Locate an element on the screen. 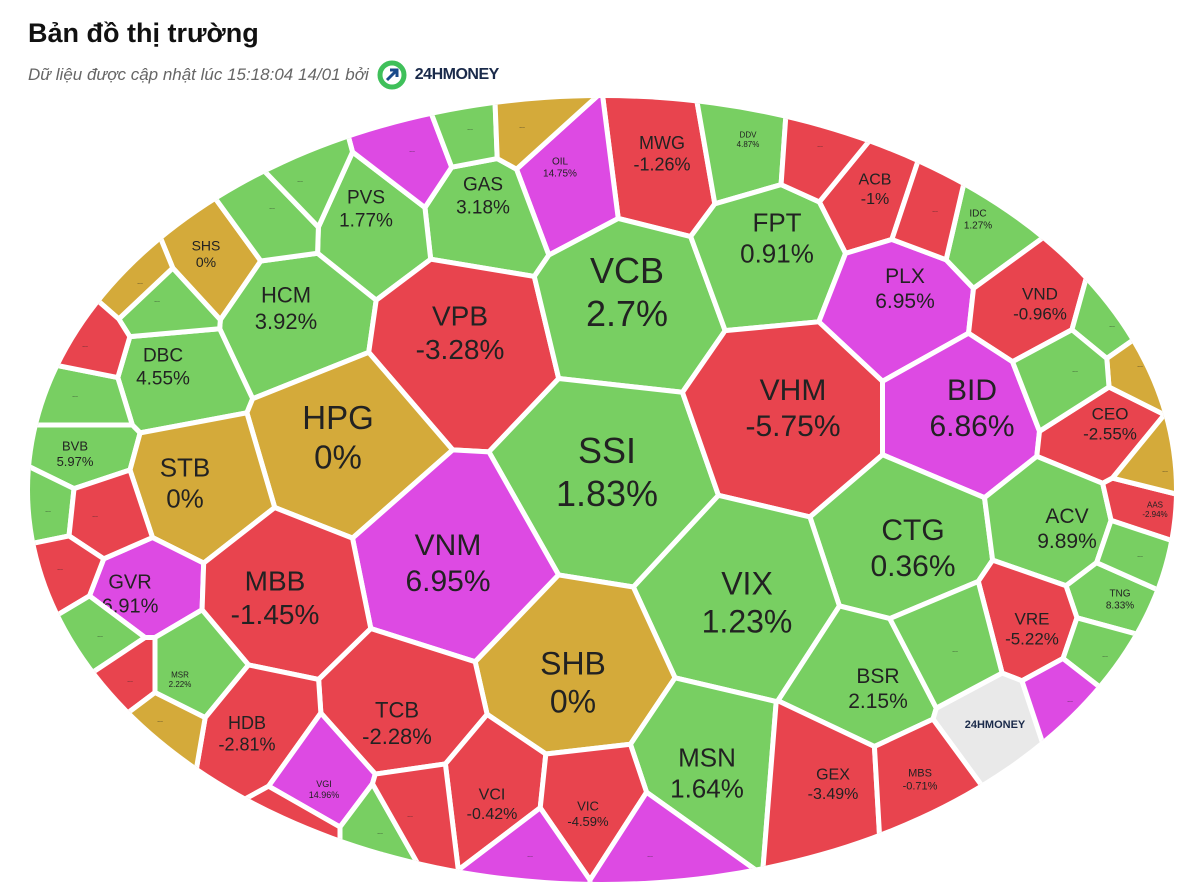 This screenshot has width=1200, height=893. cell-change: 2.7% is located at coordinates (627, 313).